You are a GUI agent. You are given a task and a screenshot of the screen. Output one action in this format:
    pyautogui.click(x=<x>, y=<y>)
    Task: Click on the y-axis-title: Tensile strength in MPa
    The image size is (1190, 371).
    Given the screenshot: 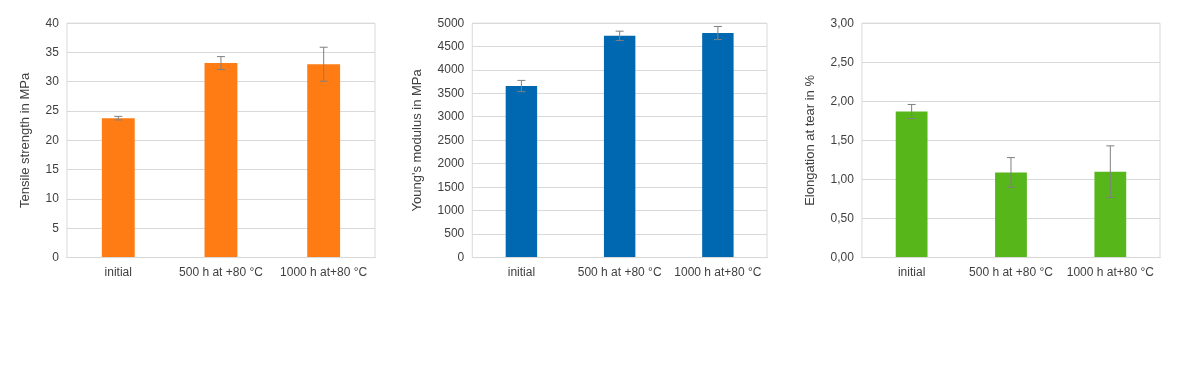 What is the action you would take?
    pyautogui.click(x=25, y=140)
    